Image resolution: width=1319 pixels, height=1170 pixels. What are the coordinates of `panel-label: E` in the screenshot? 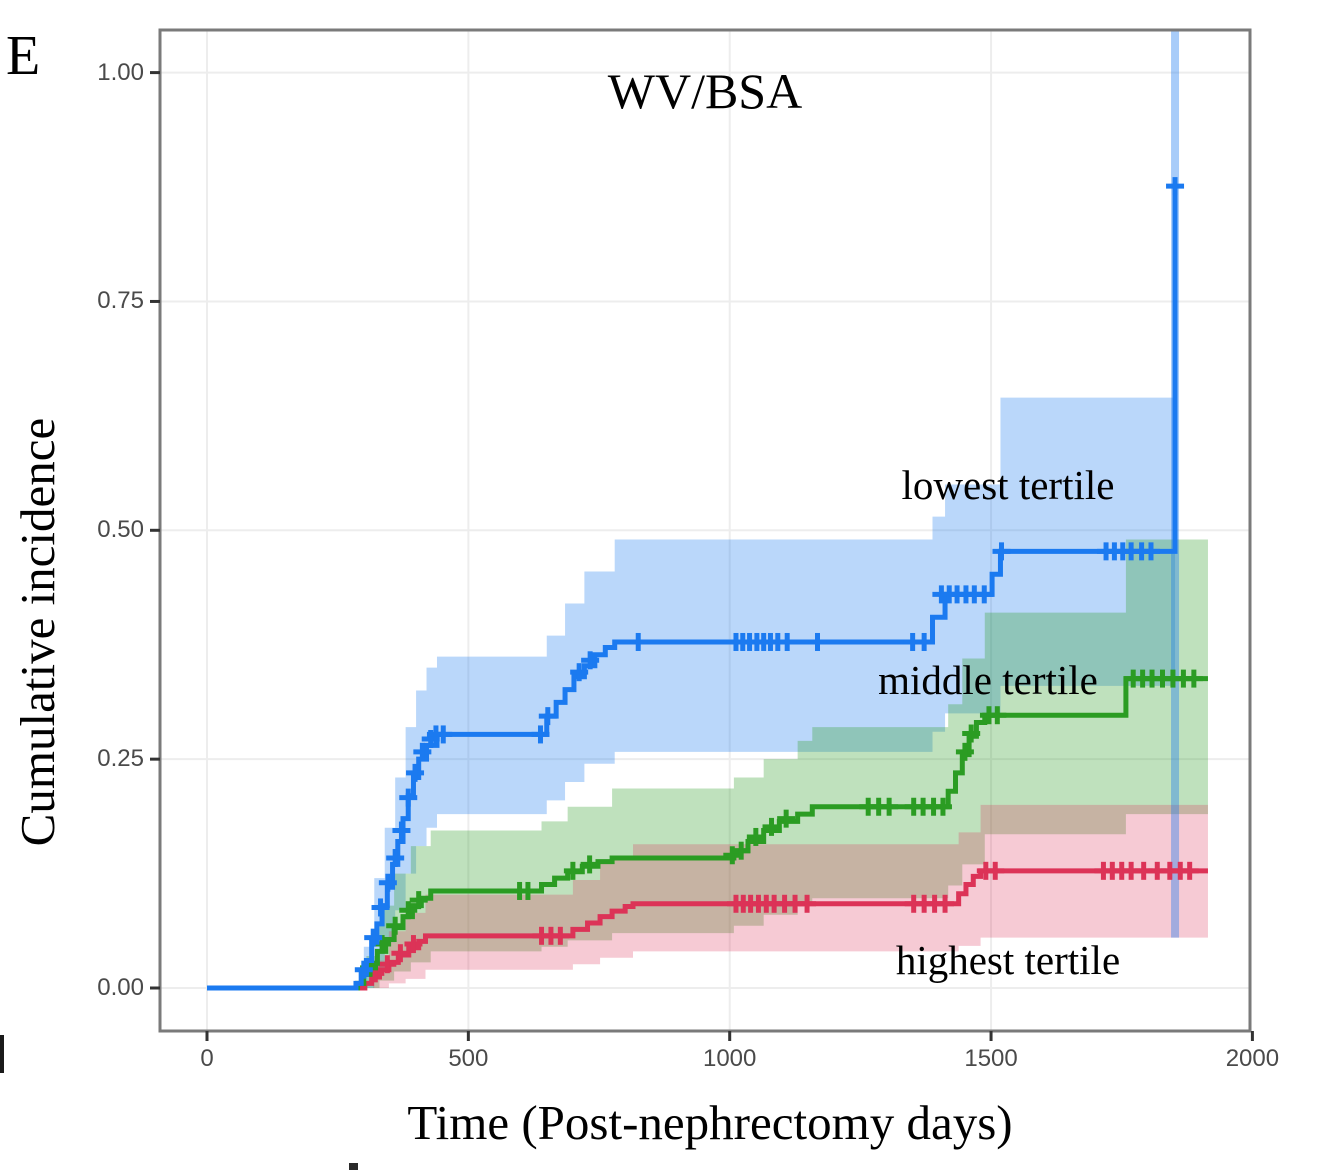 It's located at (23, 56).